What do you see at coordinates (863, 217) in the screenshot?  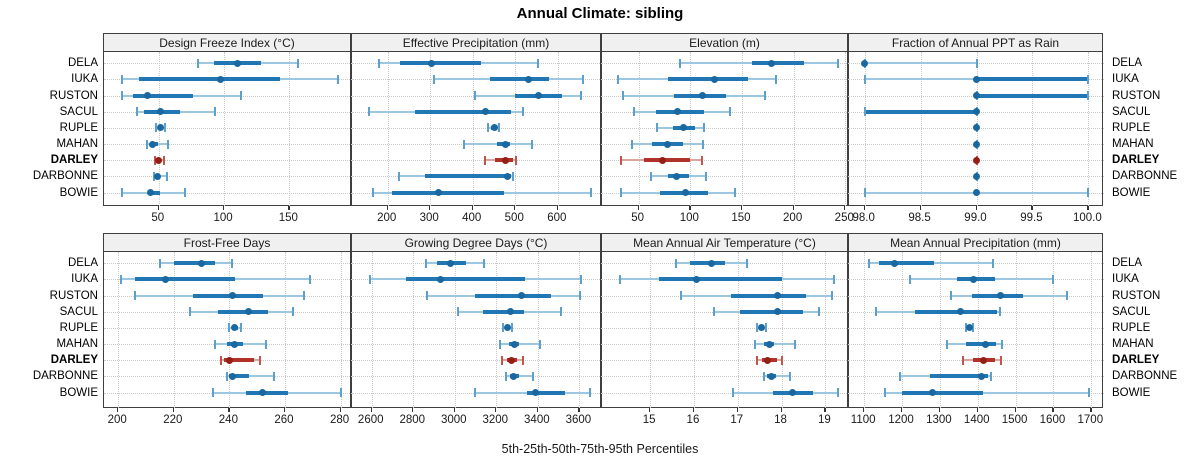 I see `axis-tick-label: 98.0` at bounding box center [863, 217].